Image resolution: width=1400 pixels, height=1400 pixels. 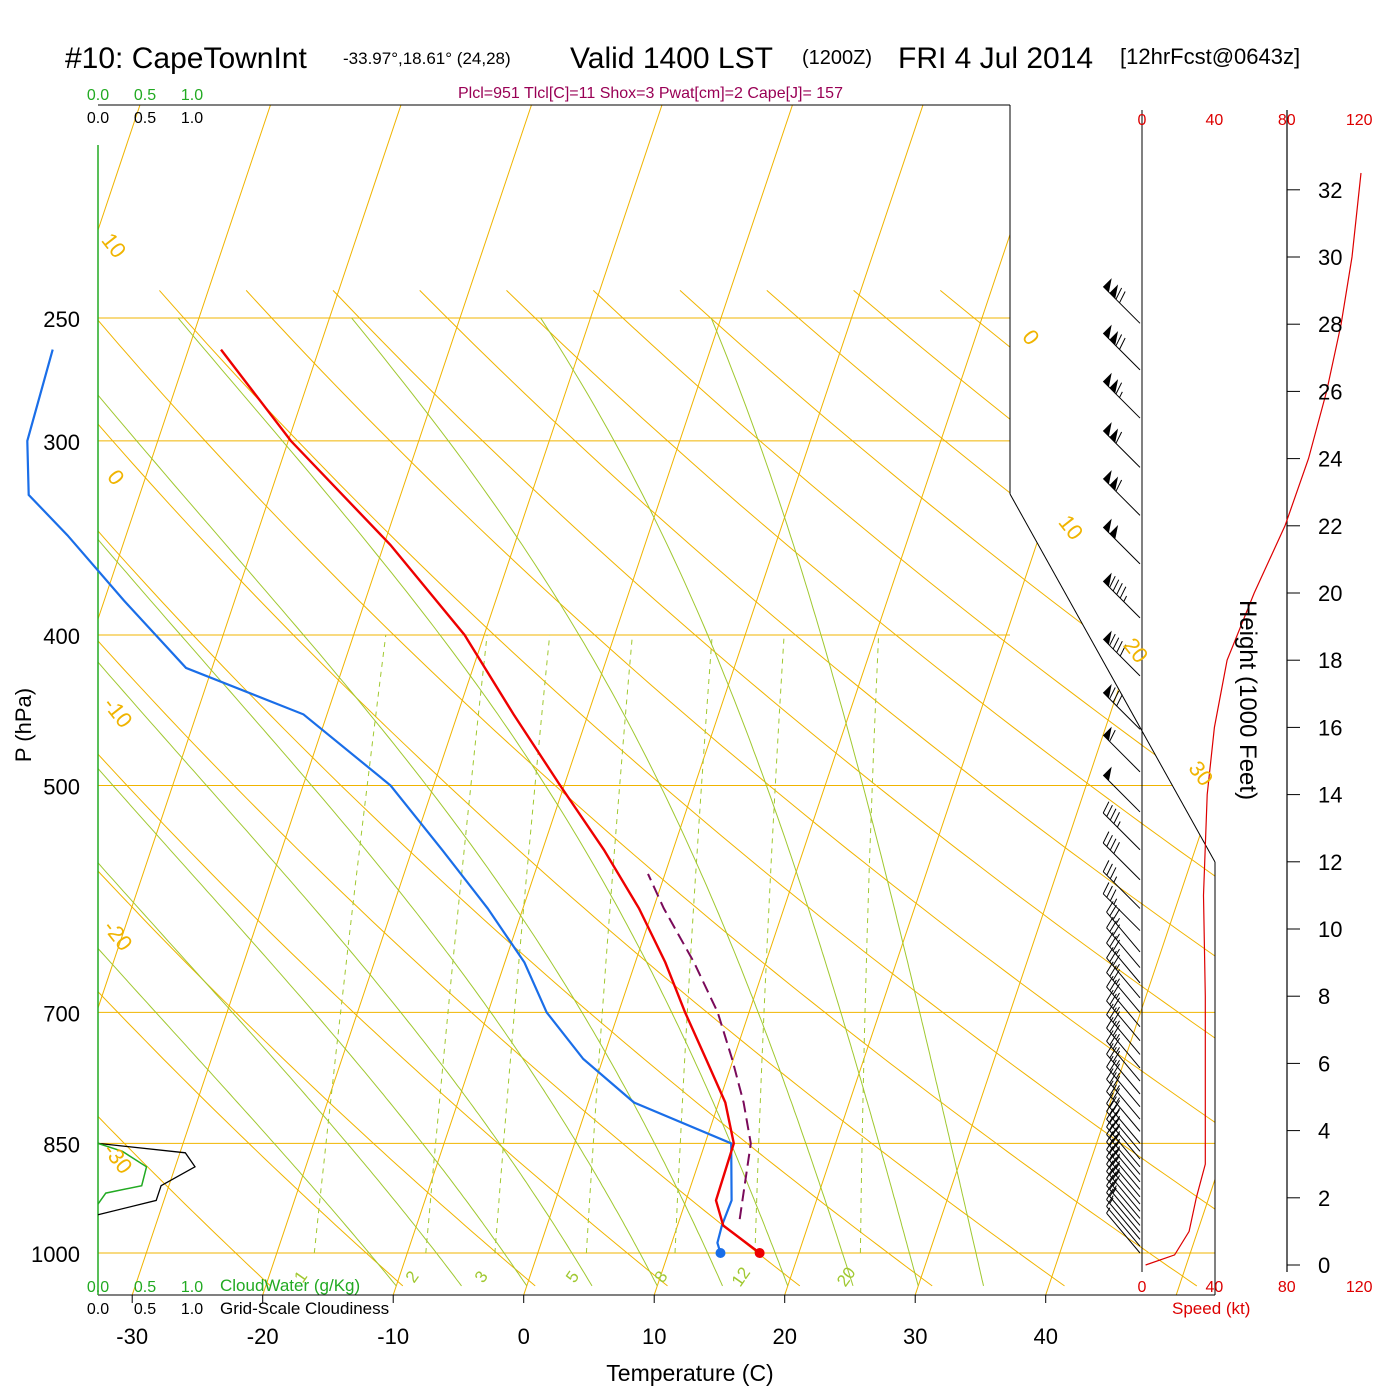 I want to click on pressure-tick-label: 300, so click(x=61, y=442).